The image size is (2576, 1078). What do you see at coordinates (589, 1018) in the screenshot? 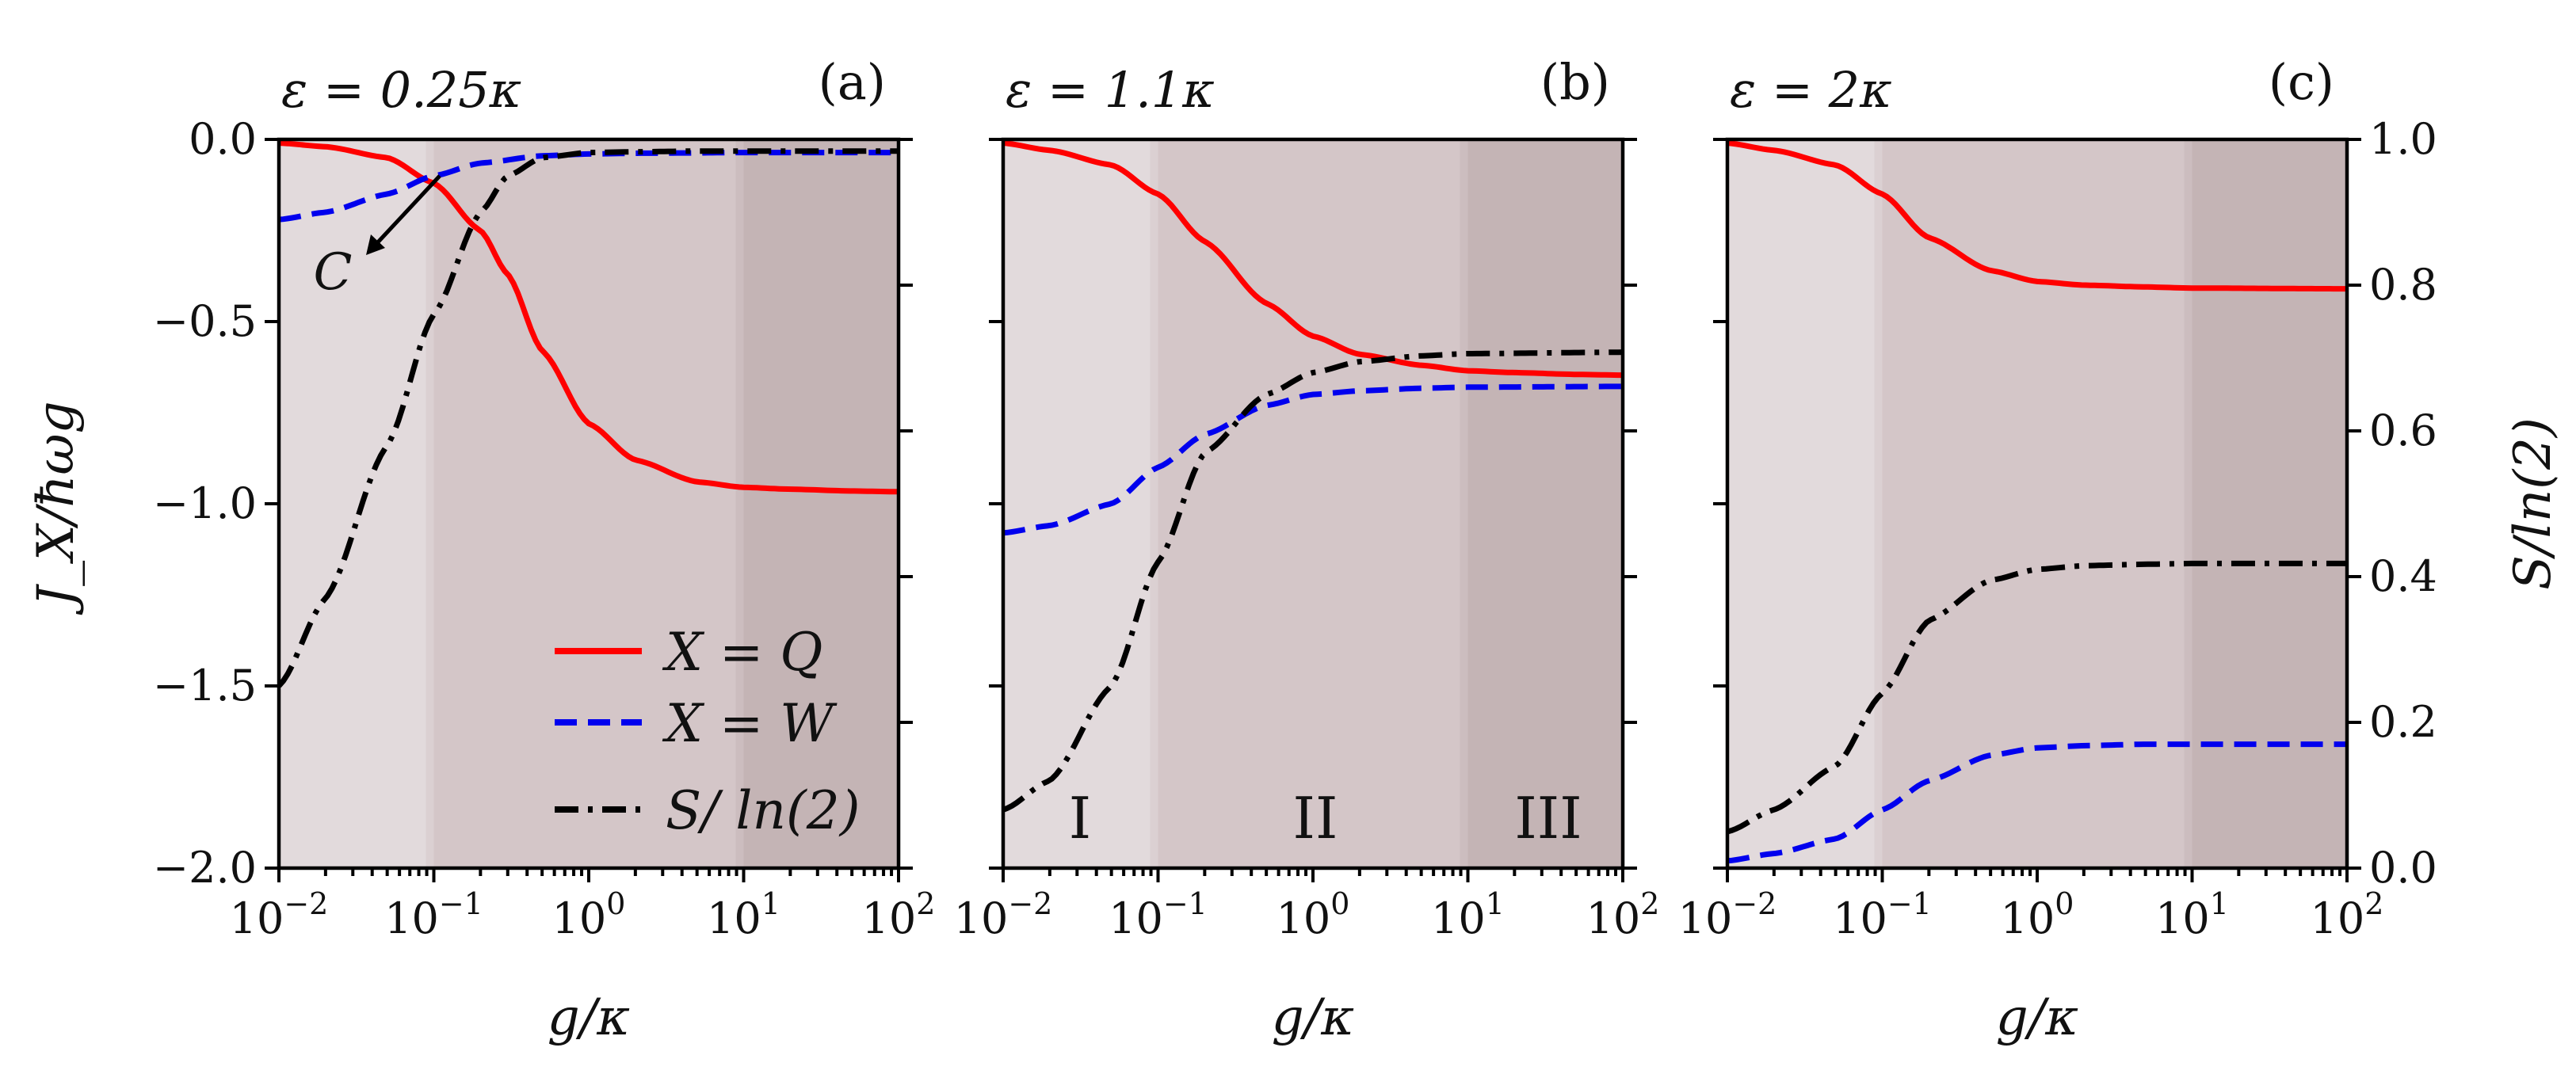
I see `x-axis-label-a: g/κ` at bounding box center [589, 1018].